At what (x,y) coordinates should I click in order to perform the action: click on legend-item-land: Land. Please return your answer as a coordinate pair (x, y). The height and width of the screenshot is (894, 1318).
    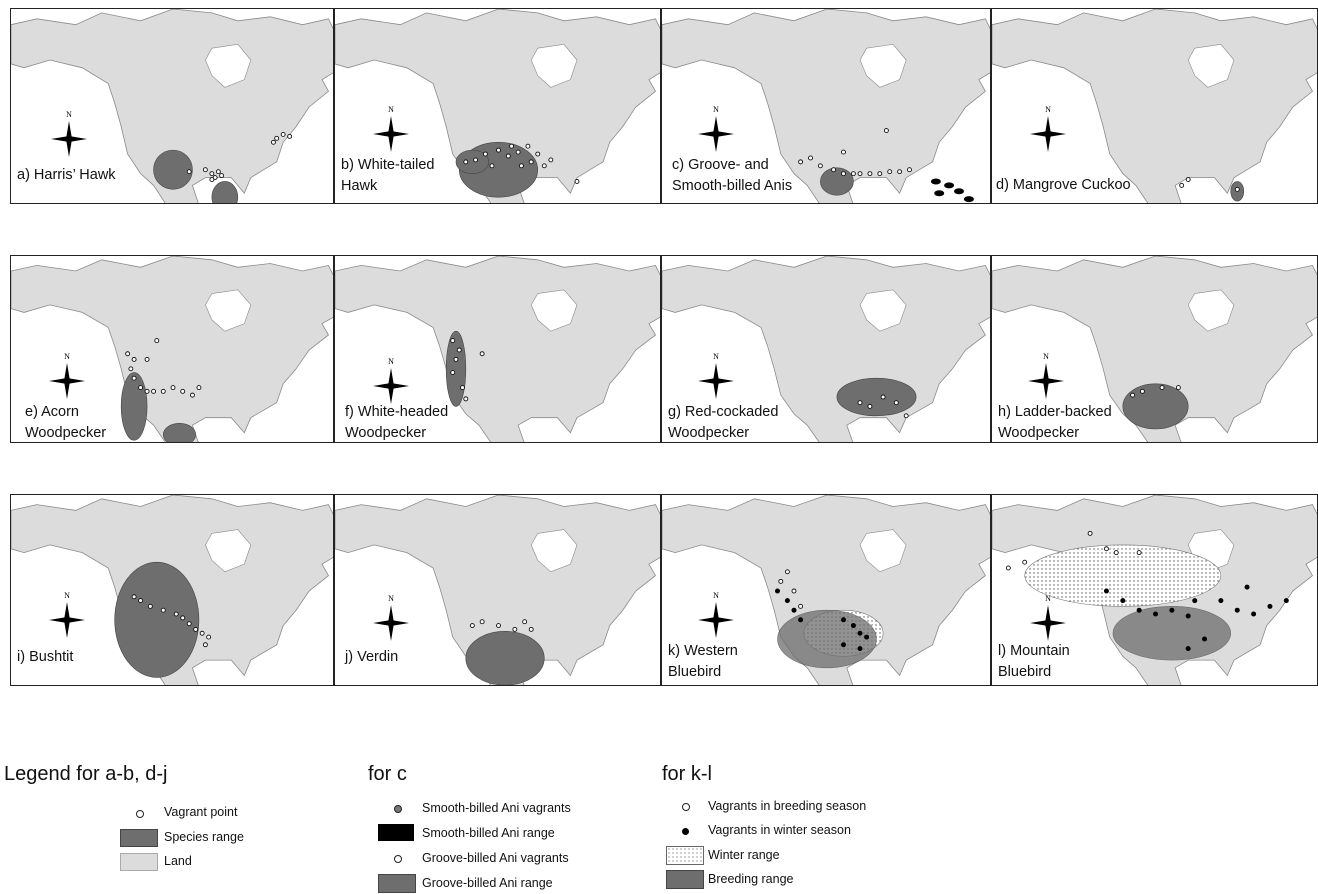
    Looking at the image, I should click on (178, 861).